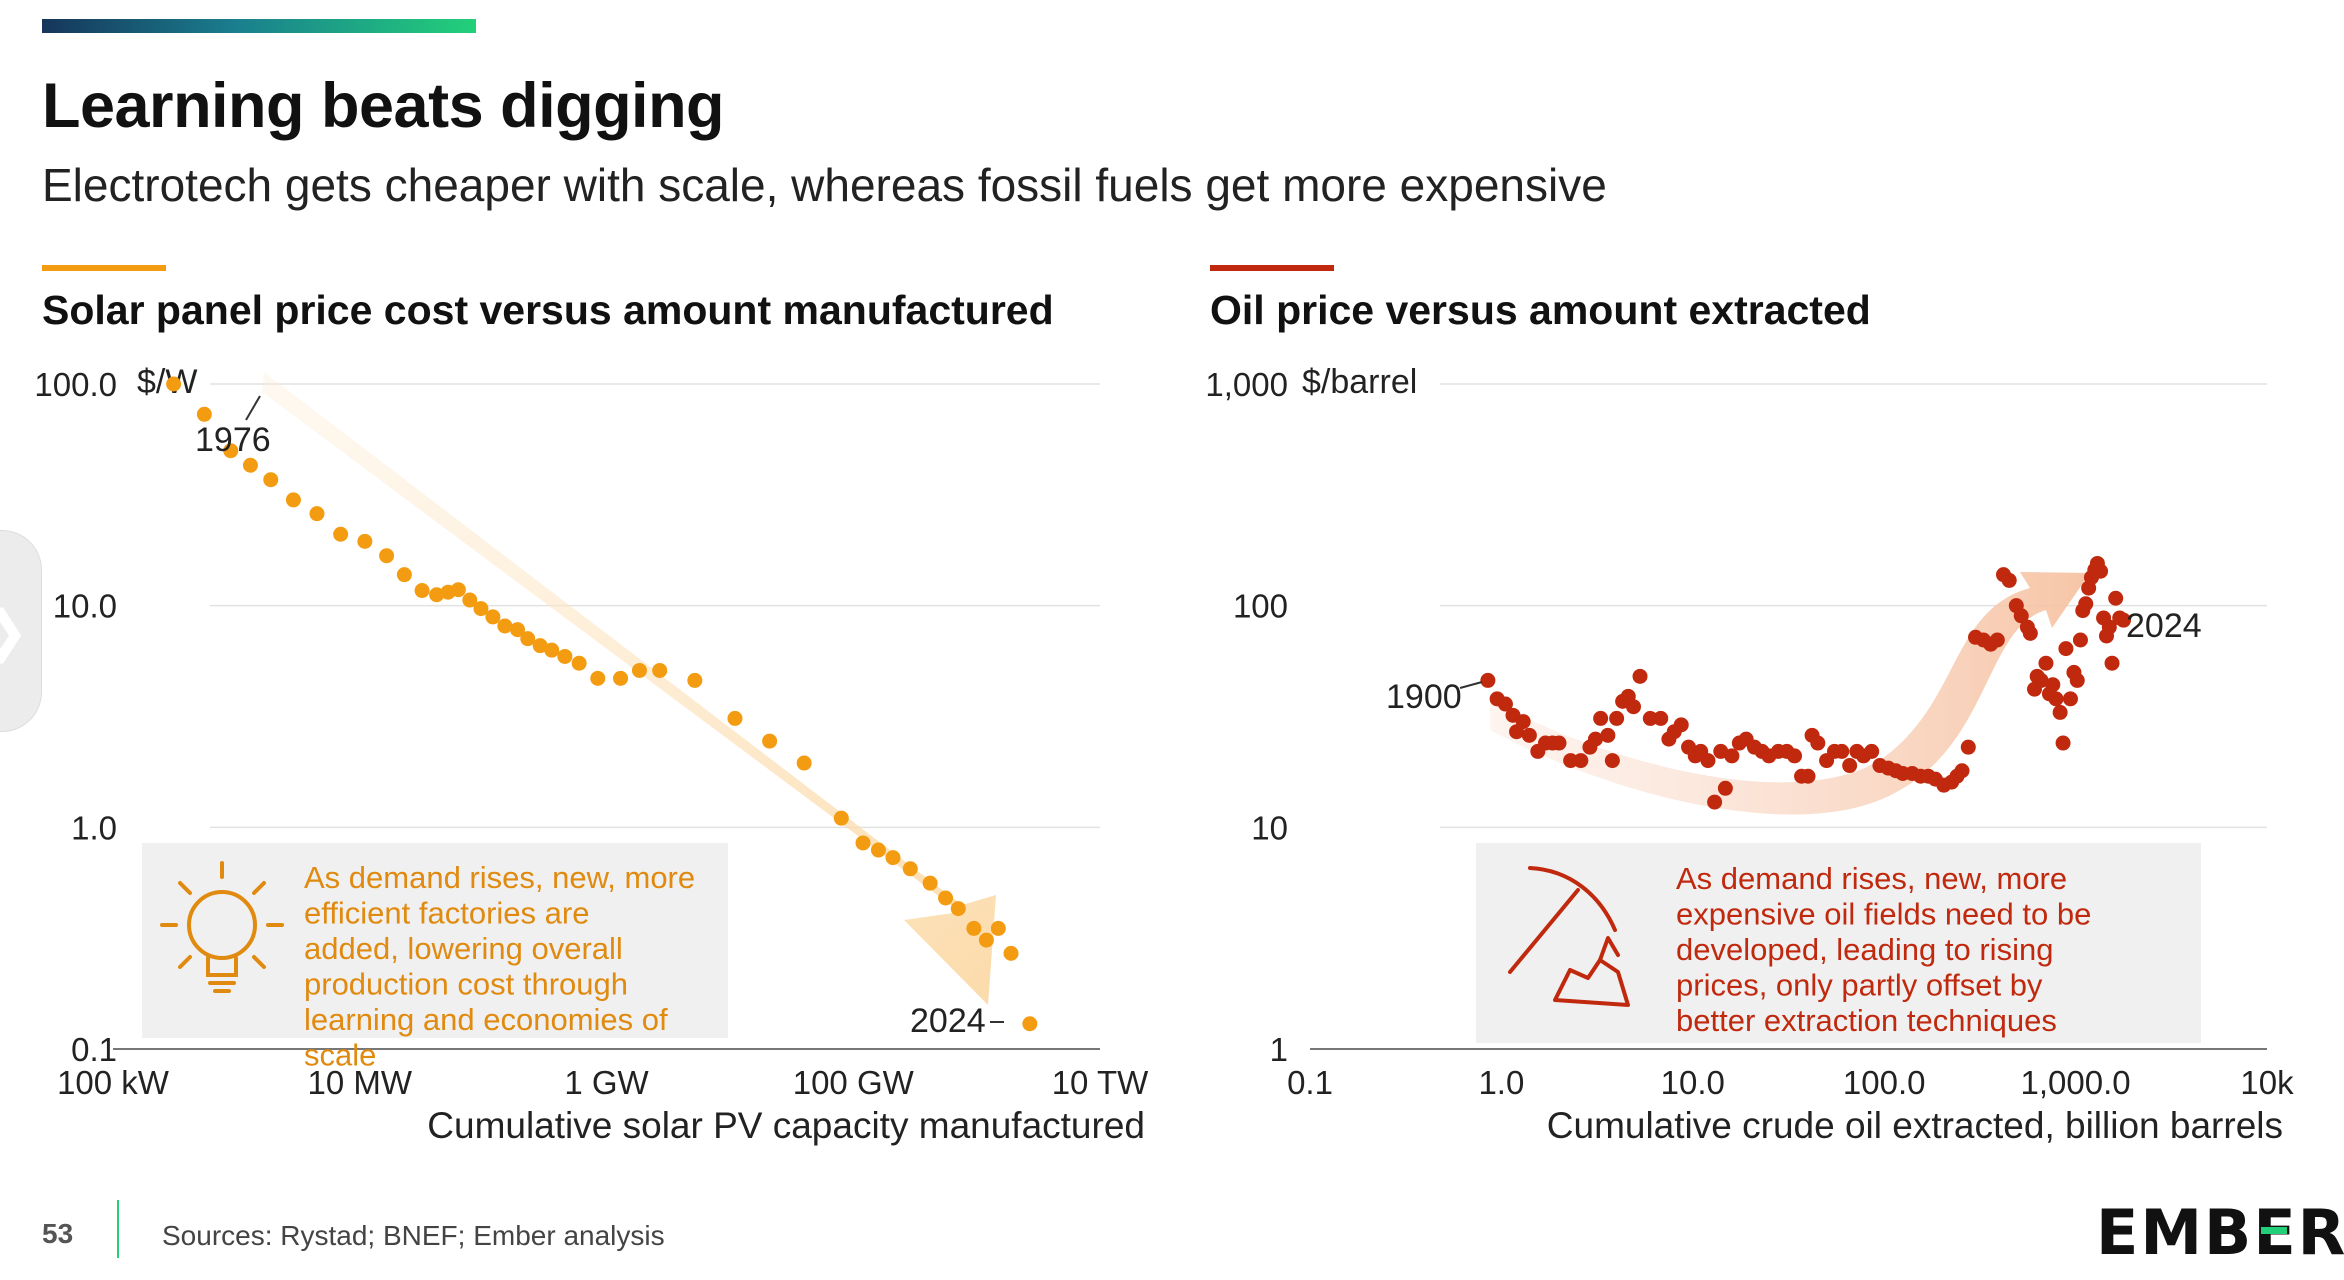 This screenshot has height=1280, width=2344. What do you see at coordinates (1100, 1082) in the screenshot?
I see `solar-x-tick-label: 10 TW` at bounding box center [1100, 1082].